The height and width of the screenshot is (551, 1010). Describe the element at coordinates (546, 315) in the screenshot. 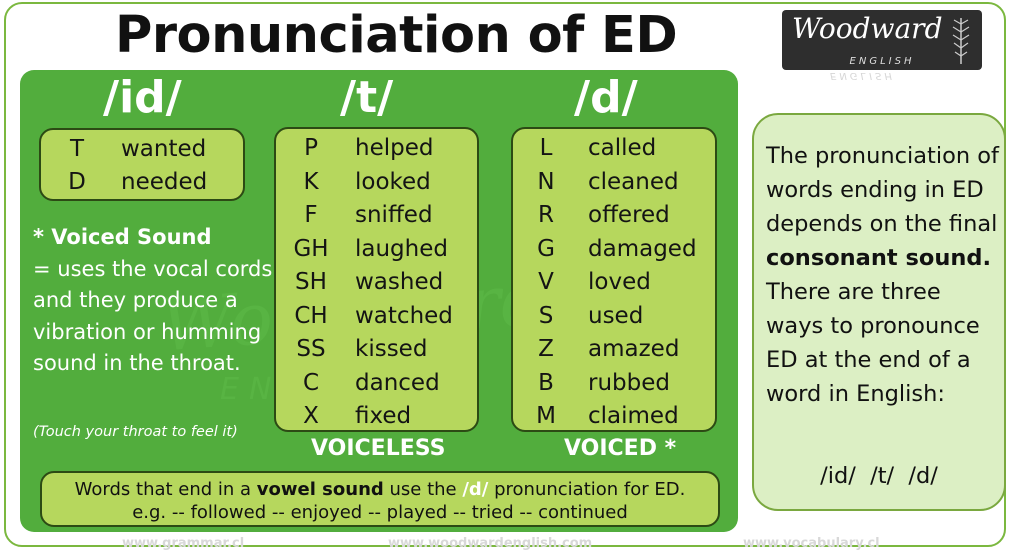

I see `d-letter: S` at that location.